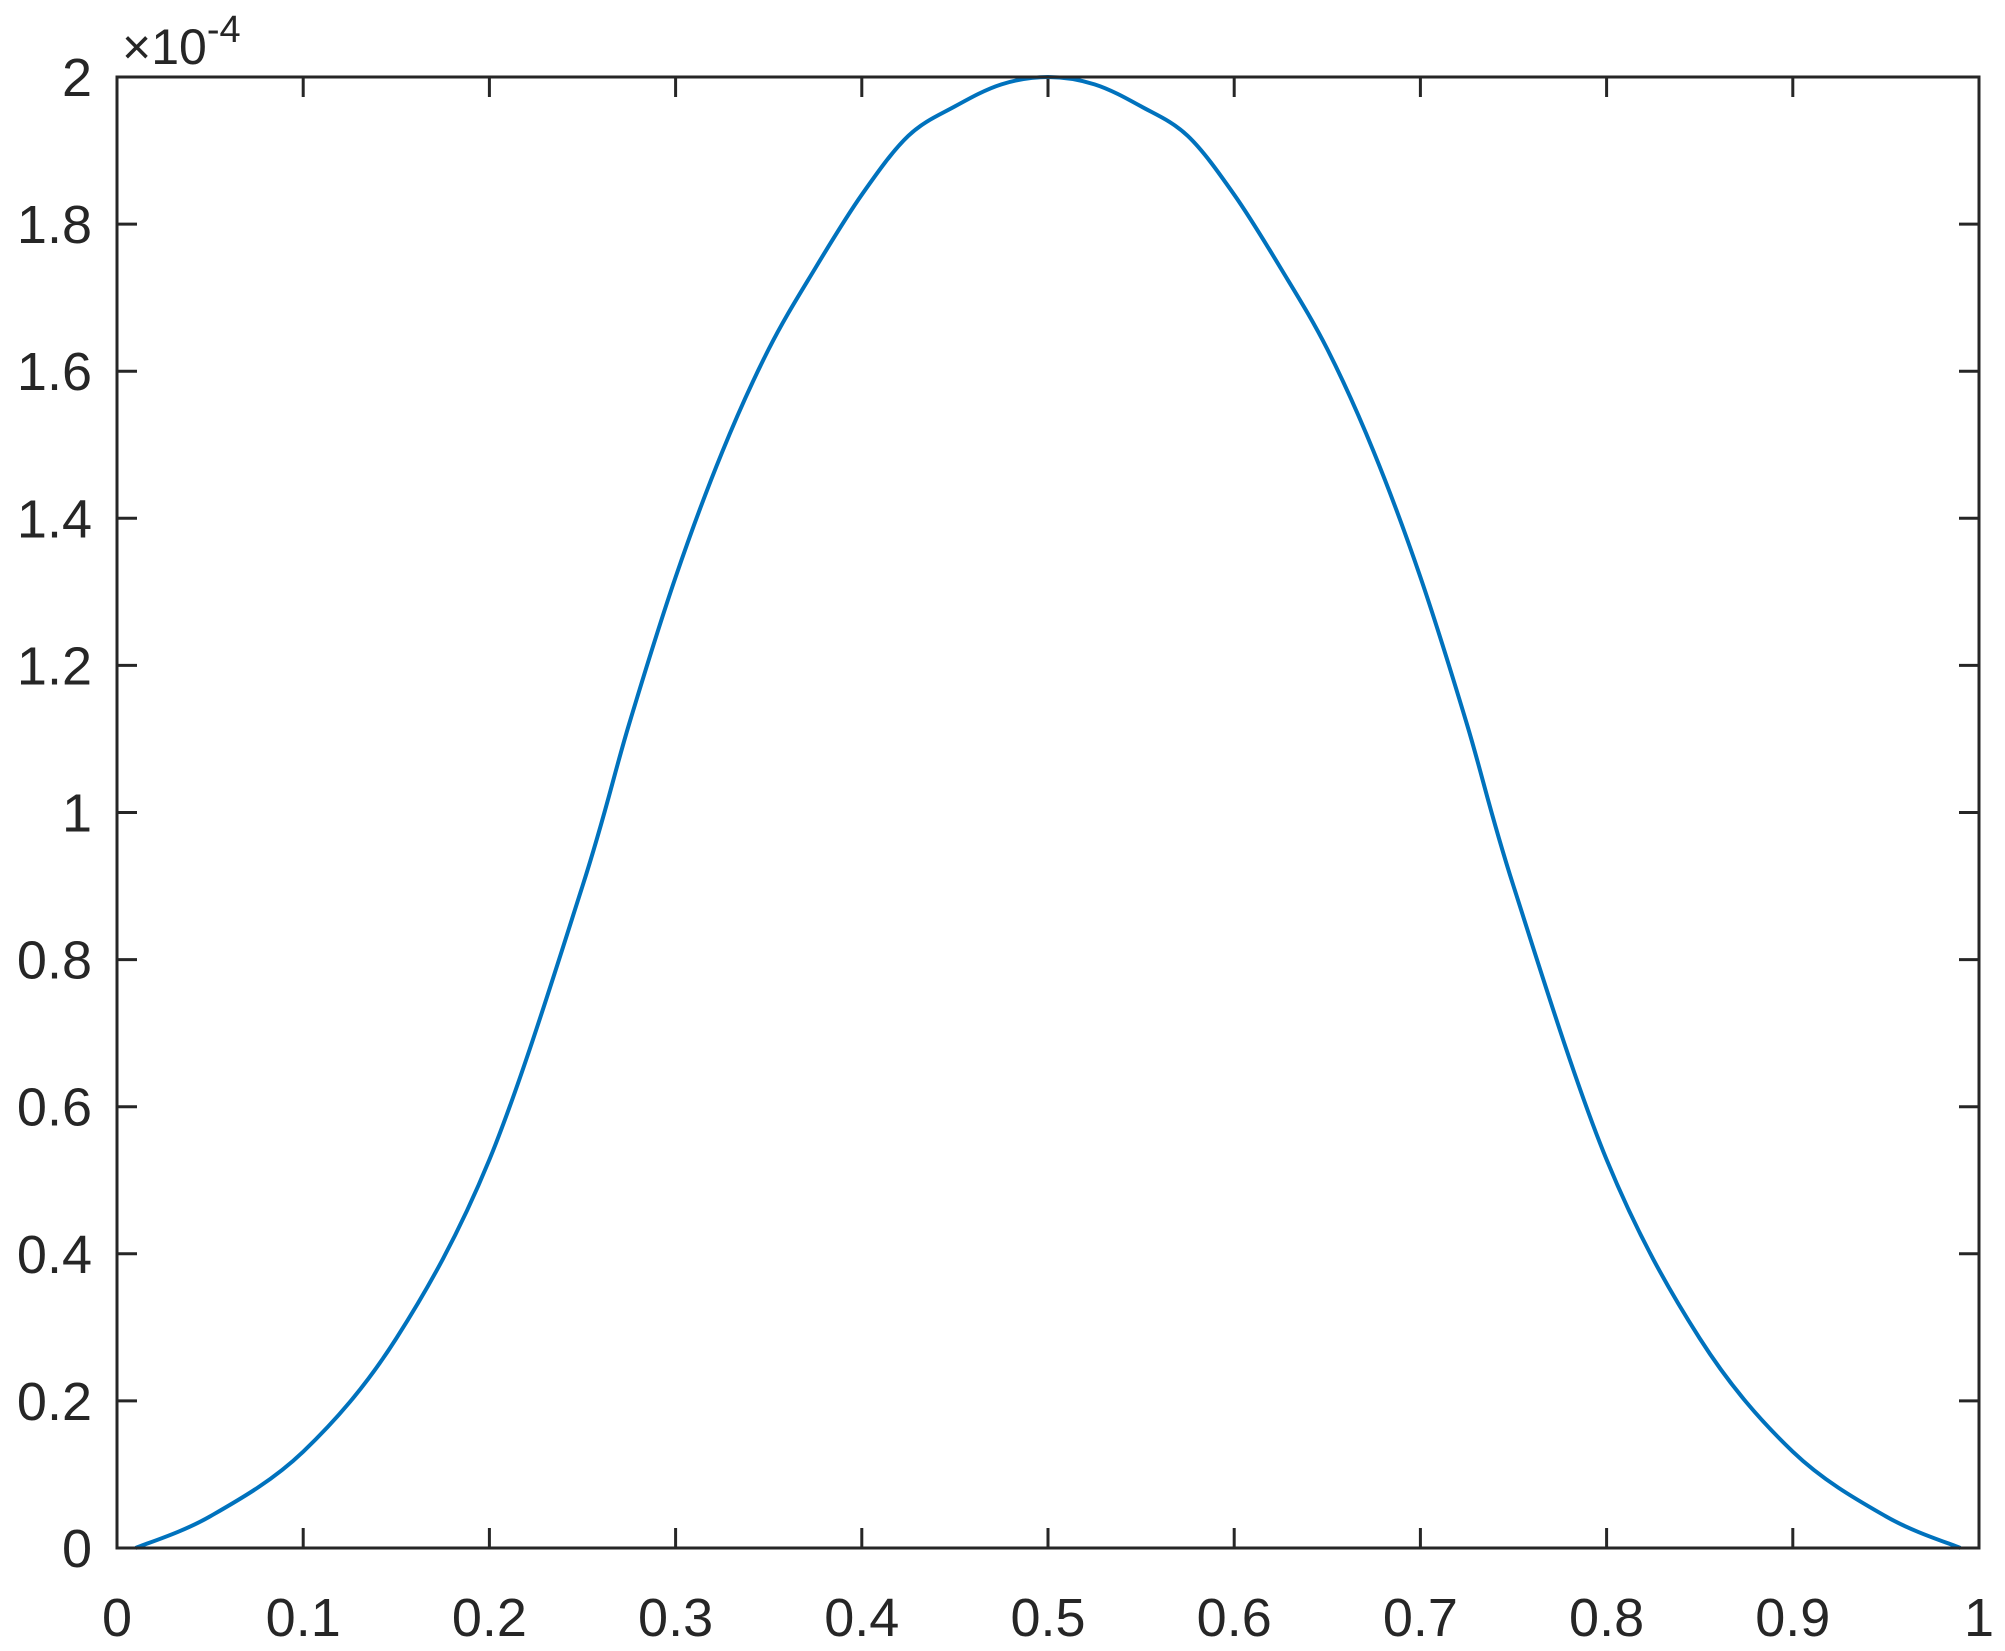 The width and height of the screenshot is (2005, 1651). I want to click on y-tick-label: 0, so click(77, 1549).